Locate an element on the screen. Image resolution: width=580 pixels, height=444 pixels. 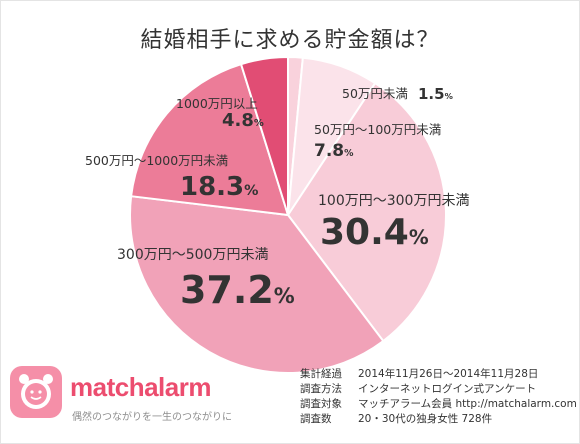
matchalarm-logo: matchalarm 偶然のつながりを一生のつながりに is located at coordinates (130, 396).